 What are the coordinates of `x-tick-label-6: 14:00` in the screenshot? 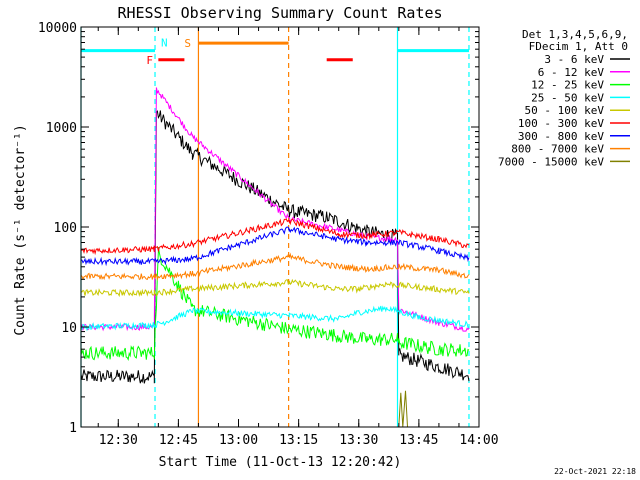 It's located at (478, 440).